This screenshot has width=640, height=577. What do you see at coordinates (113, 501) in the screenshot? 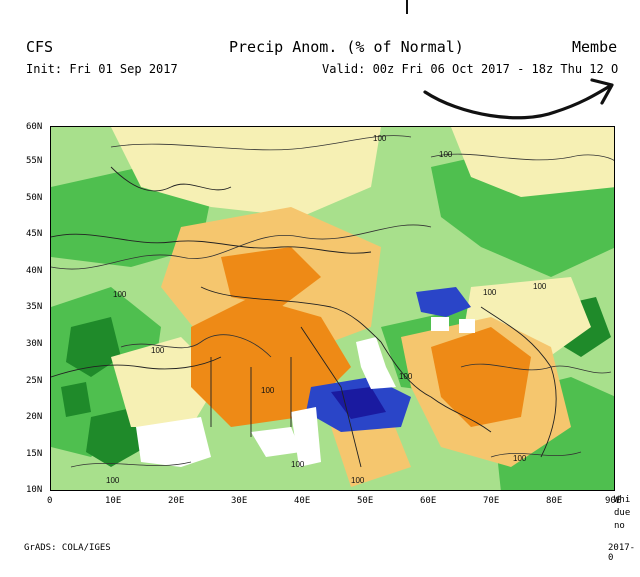
I see `lon-tick: 10E` at bounding box center [113, 501].